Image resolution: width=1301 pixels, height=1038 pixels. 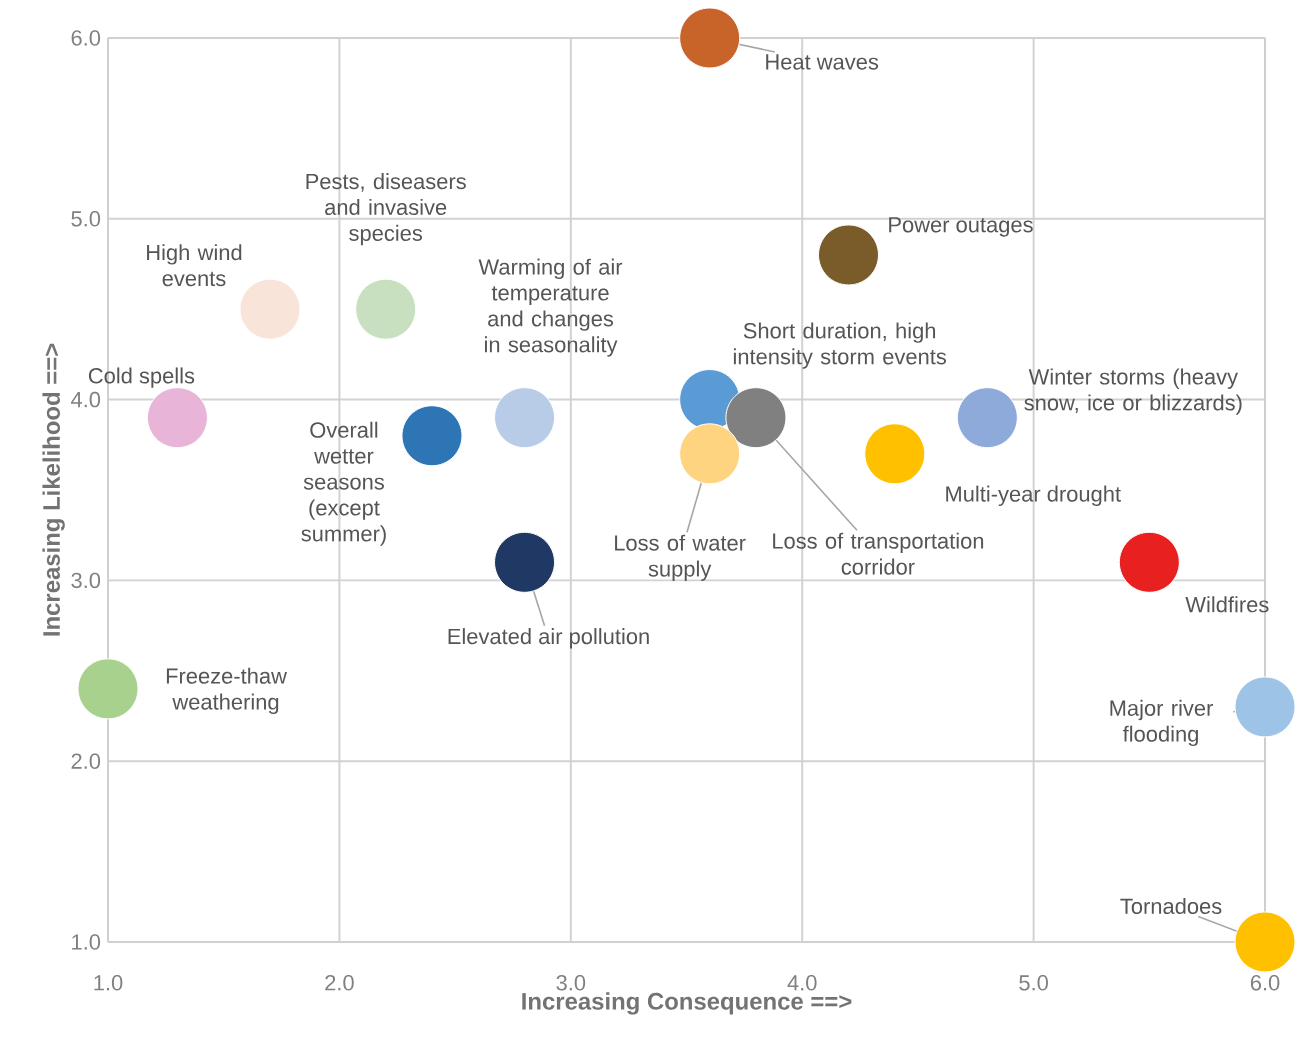 I want to click on annotation: Winter storms (heavy snow, ice or blizzards), so click(x=1133, y=391).